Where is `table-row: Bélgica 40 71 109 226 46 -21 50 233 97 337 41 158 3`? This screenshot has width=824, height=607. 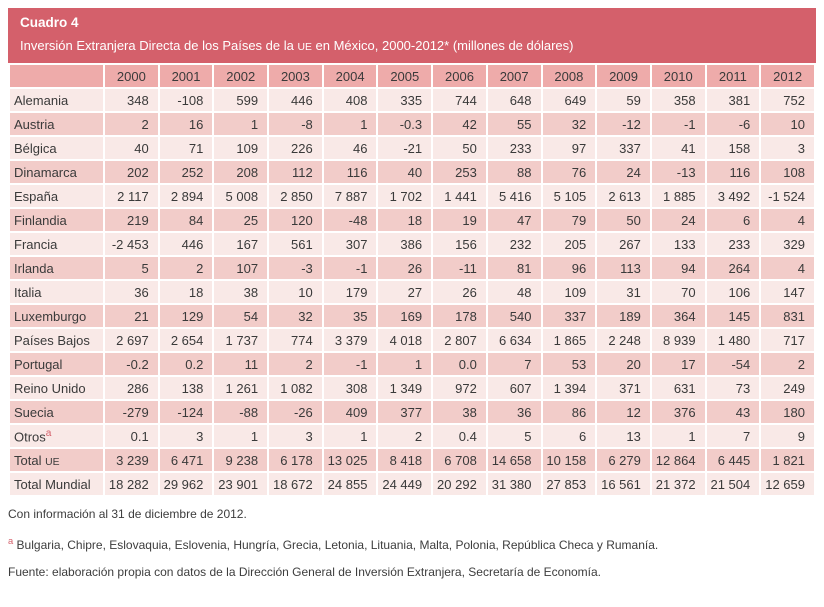
table-row: Bélgica 40 71 109 226 46 -21 50 233 97 337 41 158 3 is located at coordinates (412, 148).